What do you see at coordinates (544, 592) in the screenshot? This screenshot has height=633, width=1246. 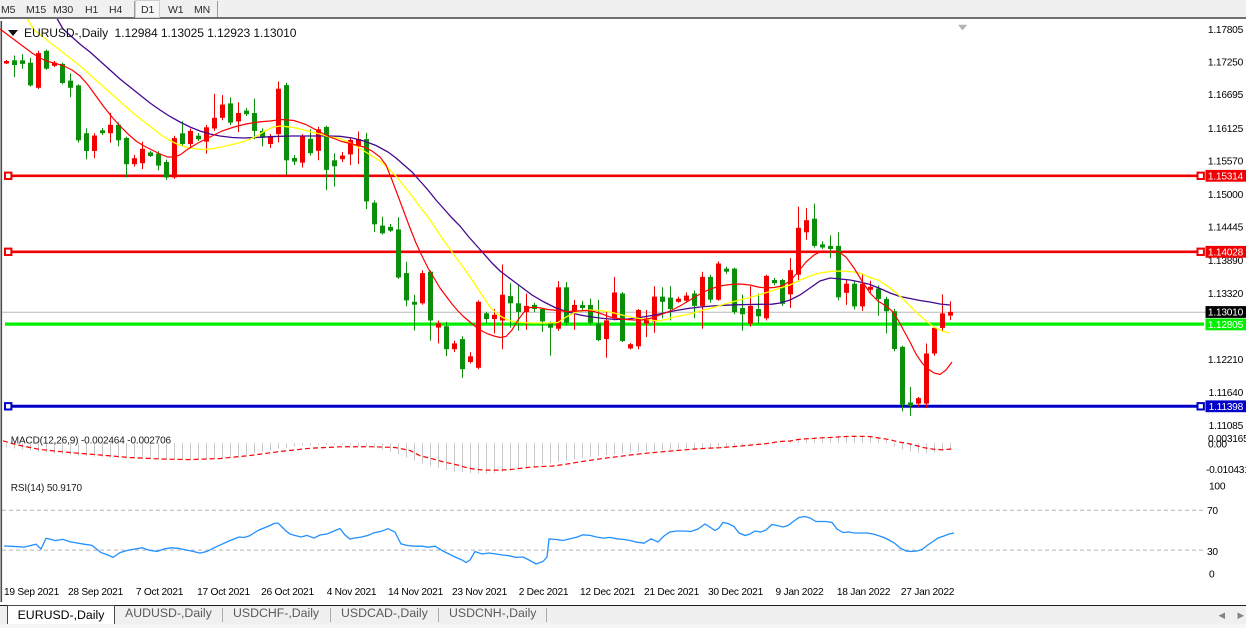 I see `svg-text: 2 Dec 2021` at bounding box center [544, 592].